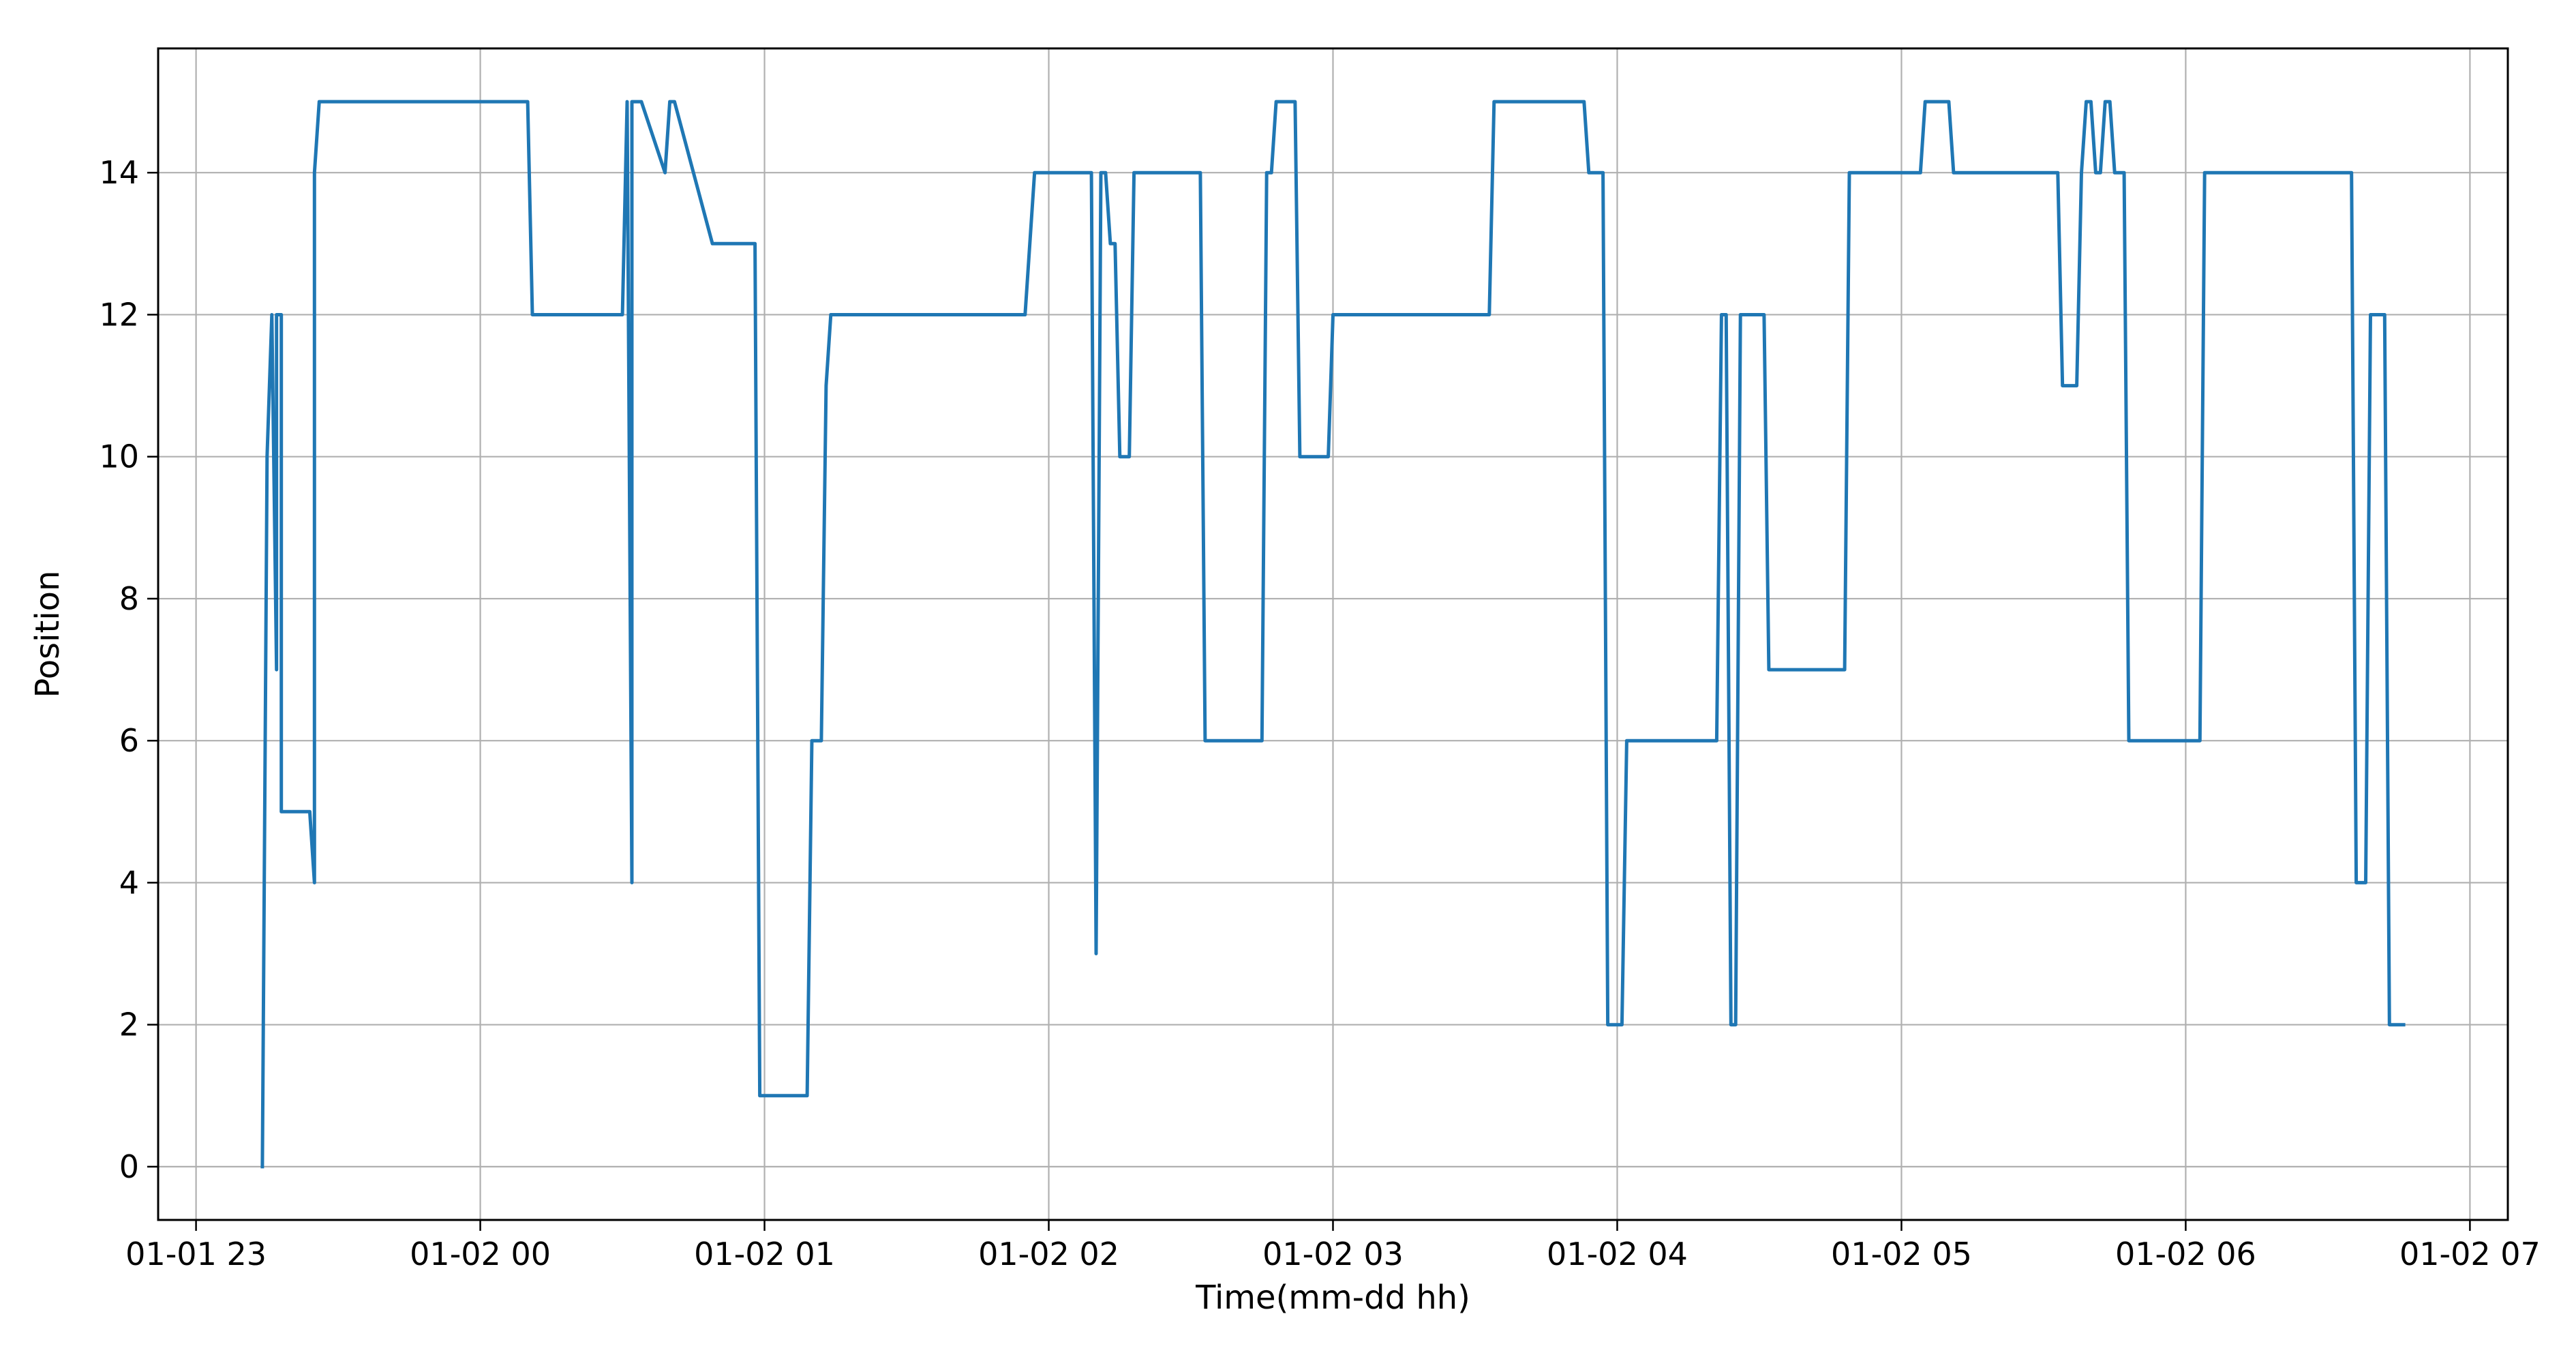 The width and height of the screenshot is (2576, 1357). What do you see at coordinates (1048, 1254) in the screenshot?
I see `x-tick-label: 01-02 02` at bounding box center [1048, 1254].